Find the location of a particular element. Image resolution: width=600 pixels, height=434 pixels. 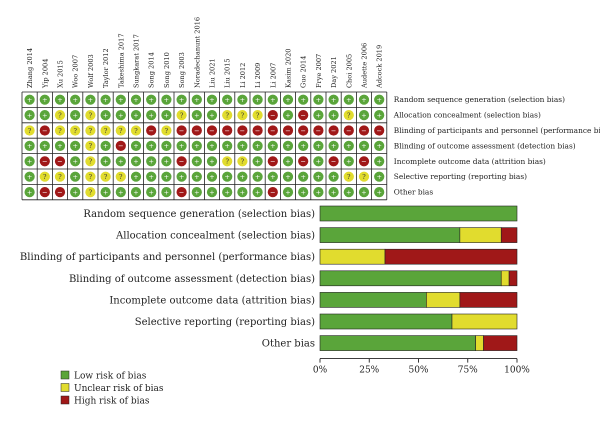

study-label: Song 2010 is located at coordinates (167, 70).